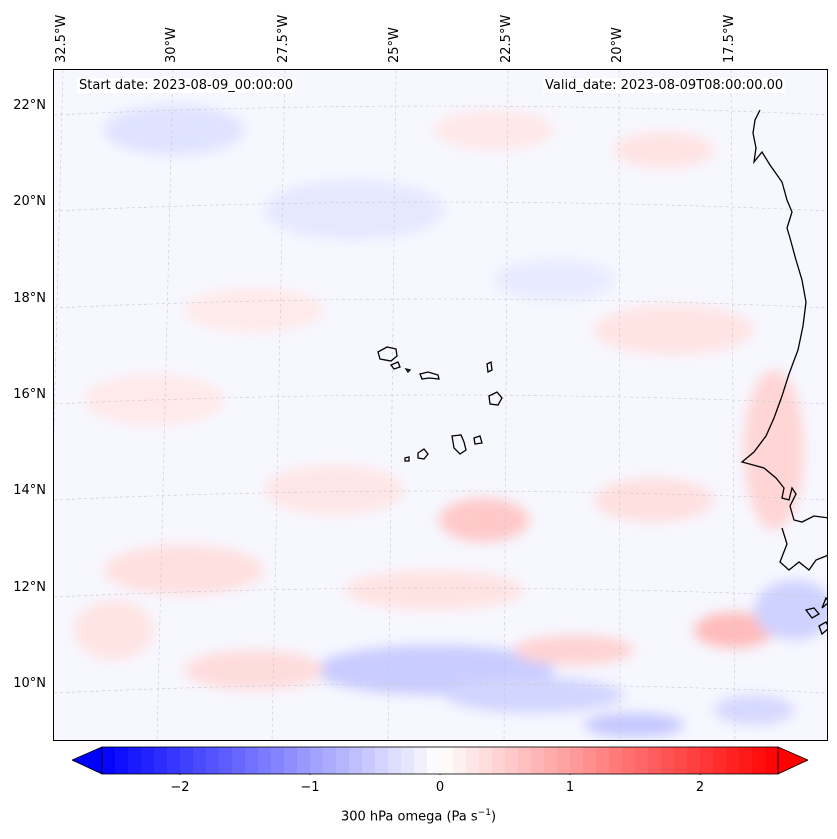 This screenshot has width=837, height=839. I want to click on cape-verde-brava, so click(407, 459).